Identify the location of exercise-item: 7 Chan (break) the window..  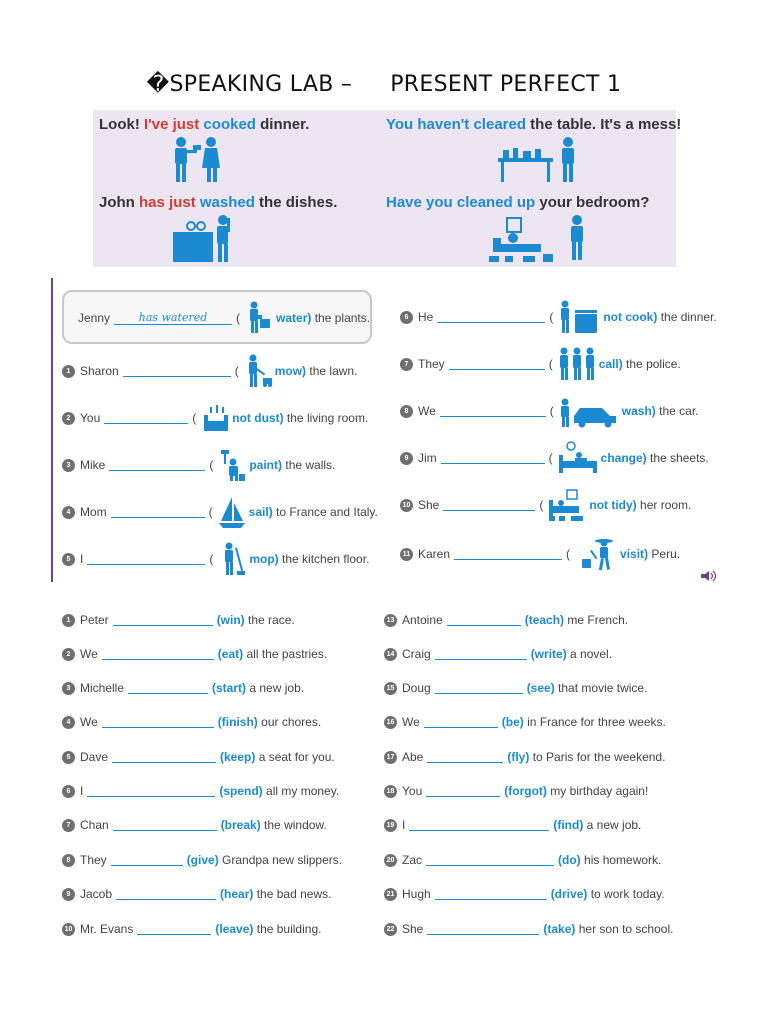
(194, 825).